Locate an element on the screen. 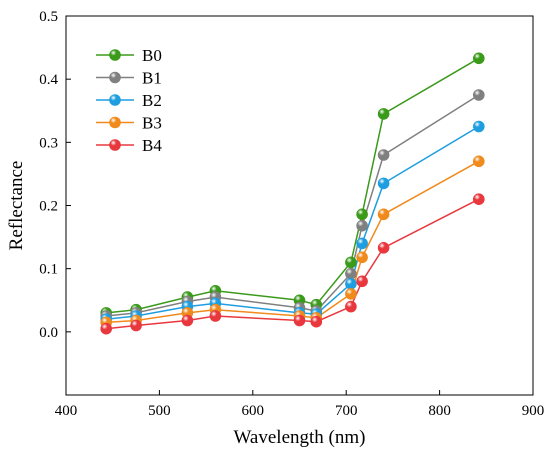 This screenshot has width=550, height=454. legend-marker-b4 is located at coordinates (115, 145).